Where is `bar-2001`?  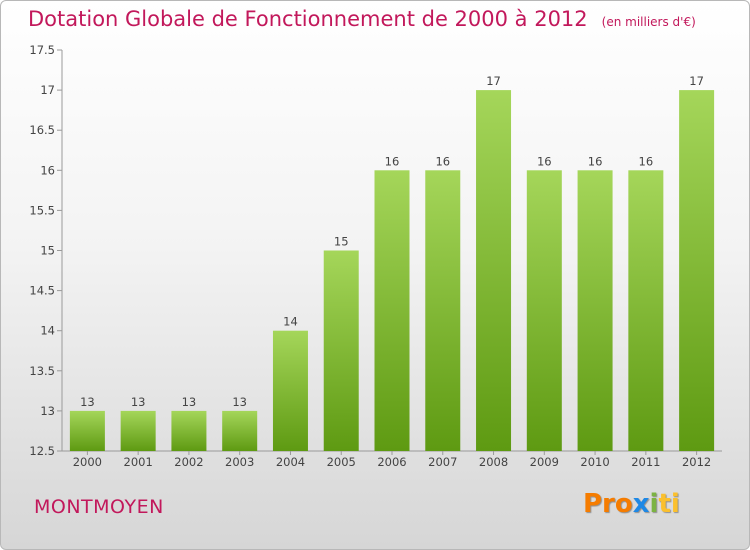
bar-2001 is located at coordinates (138, 430).